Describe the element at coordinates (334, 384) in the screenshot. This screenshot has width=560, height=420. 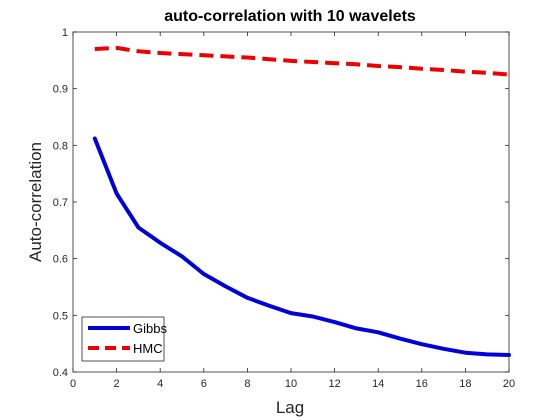
I see `x-tick-label: 12` at that location.